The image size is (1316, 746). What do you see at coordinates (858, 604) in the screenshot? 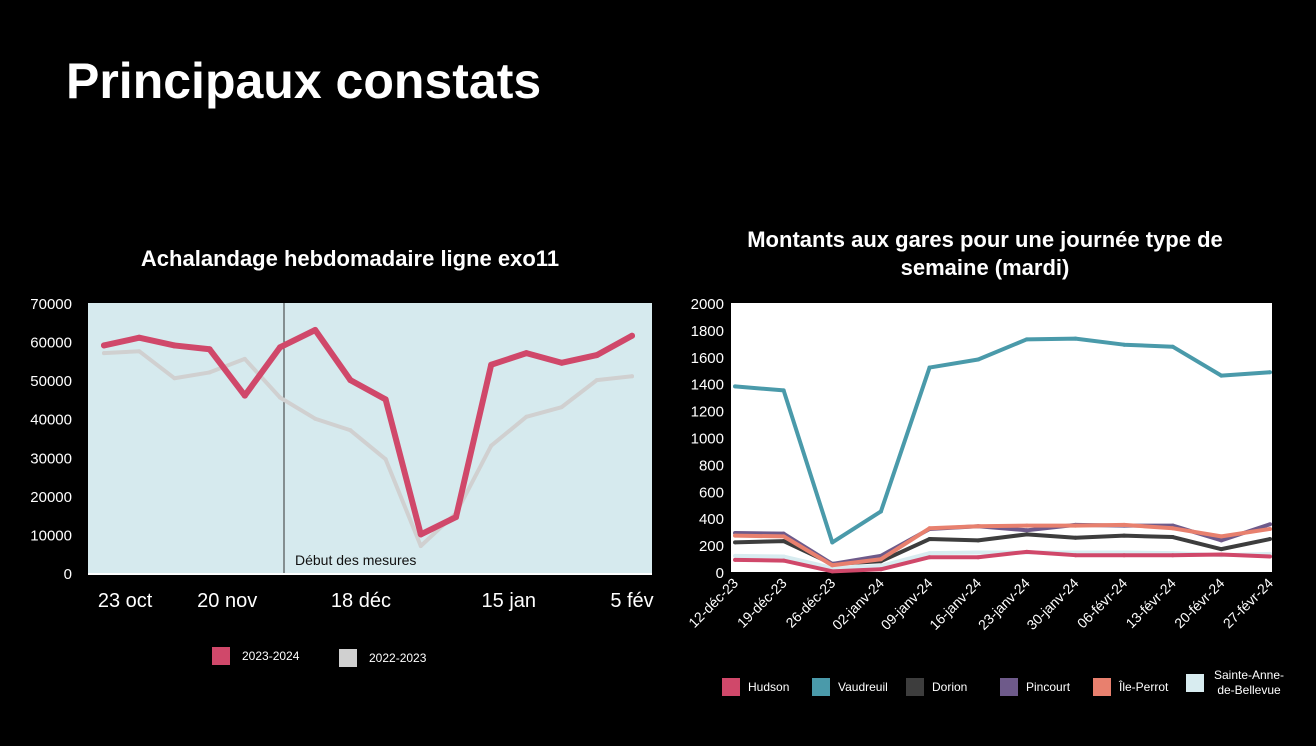
I see `x-tick-label: 02-janv-24` at bounding box center [858, 604].